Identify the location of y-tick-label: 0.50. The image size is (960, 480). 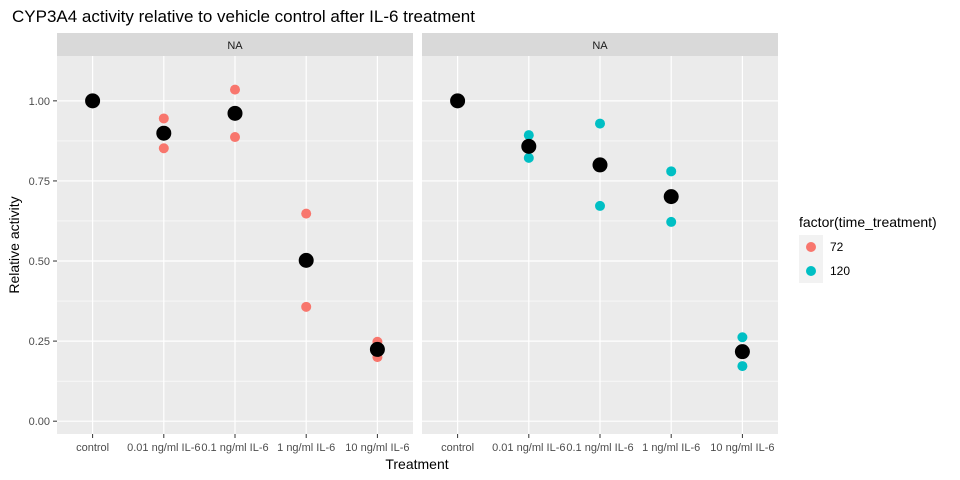
(39, 262).